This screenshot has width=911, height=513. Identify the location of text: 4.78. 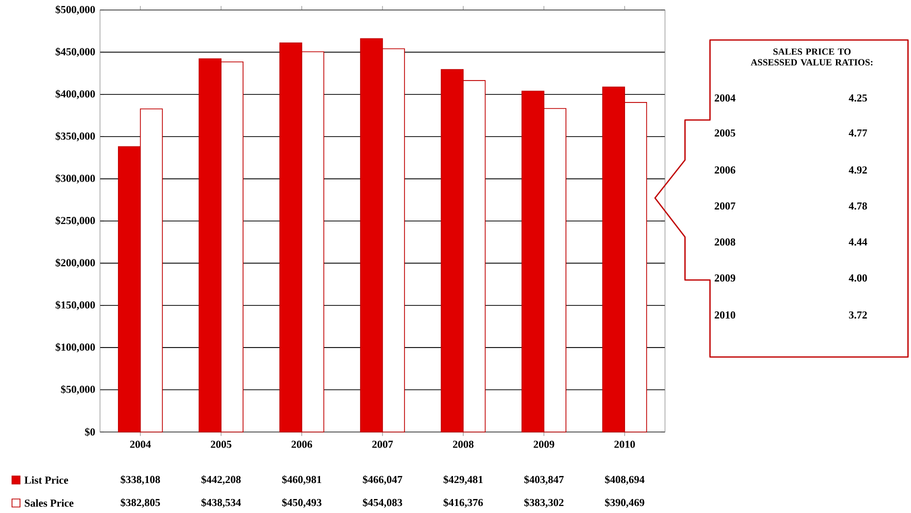
(857, 206).